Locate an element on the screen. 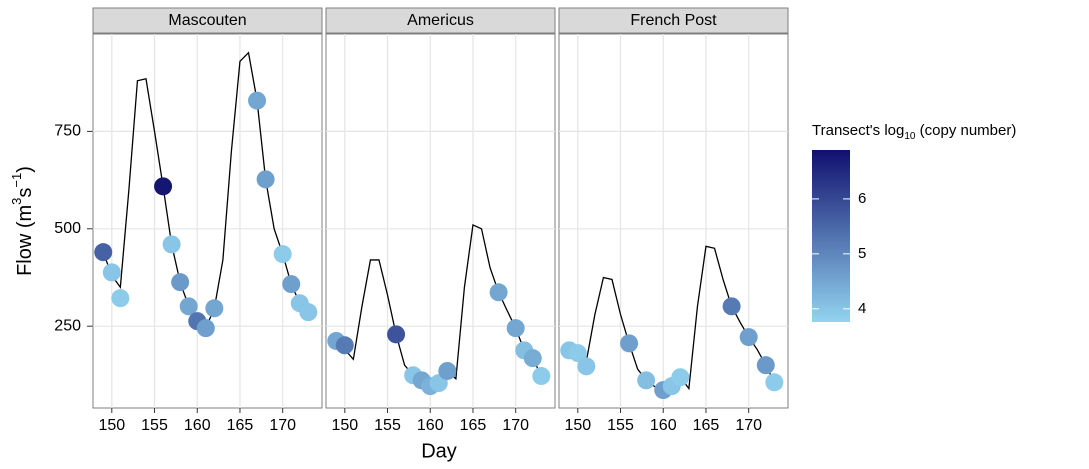 The height and width of the screenshot is (469, 1089). y-tick-label: 500 is located at coordinates (67, 228).